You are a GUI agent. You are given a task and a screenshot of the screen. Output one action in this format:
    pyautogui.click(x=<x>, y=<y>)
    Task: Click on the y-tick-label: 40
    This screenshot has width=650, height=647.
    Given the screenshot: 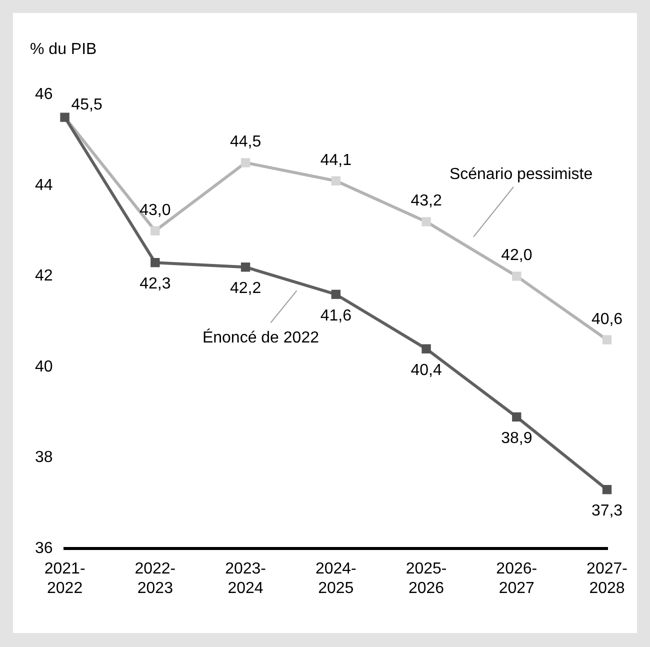 What is the action you would take?
    pyautogui.click(x=44, y=367)
    